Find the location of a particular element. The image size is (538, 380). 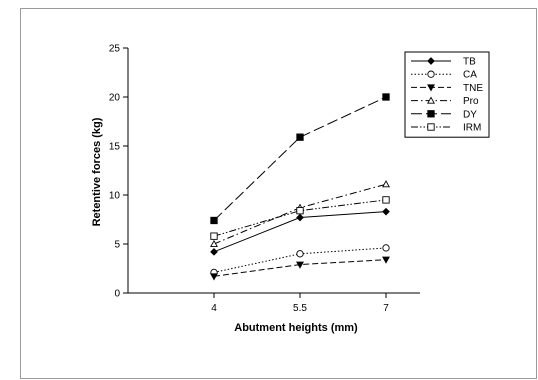

legend-label: CA is located at coordinates (470, 75).